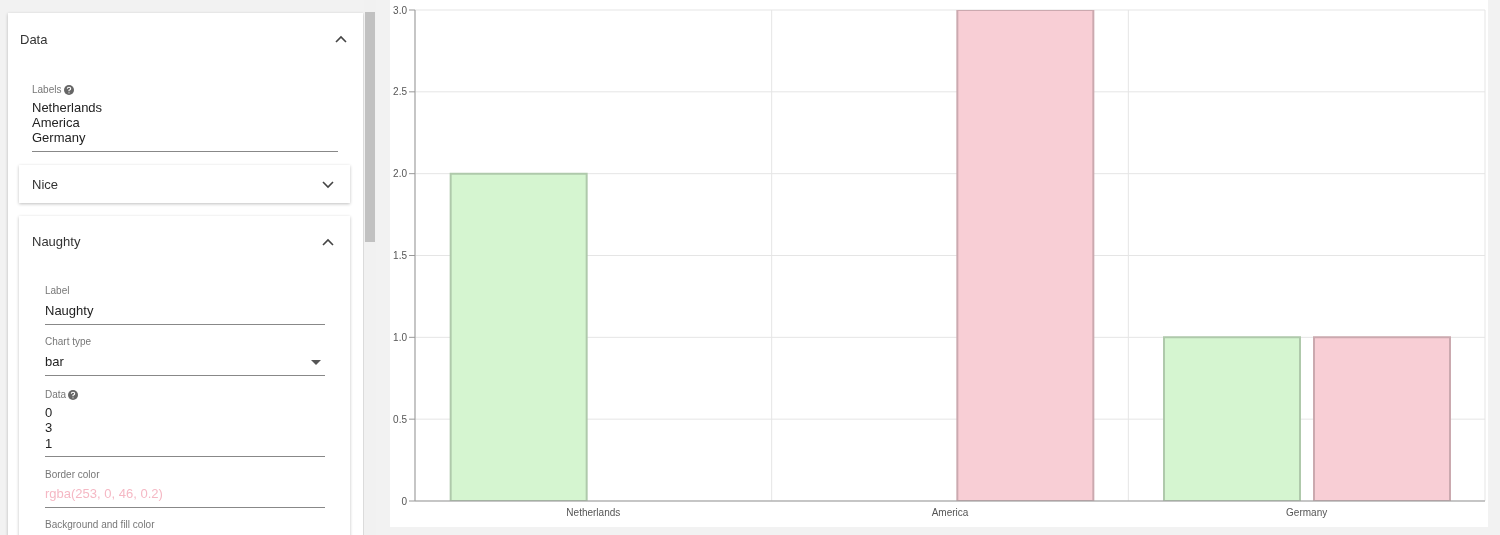 The image size is (1500, 535). Describe the element at coordinates (49, 413) in the screenshot. I see `text: 0` at that location.